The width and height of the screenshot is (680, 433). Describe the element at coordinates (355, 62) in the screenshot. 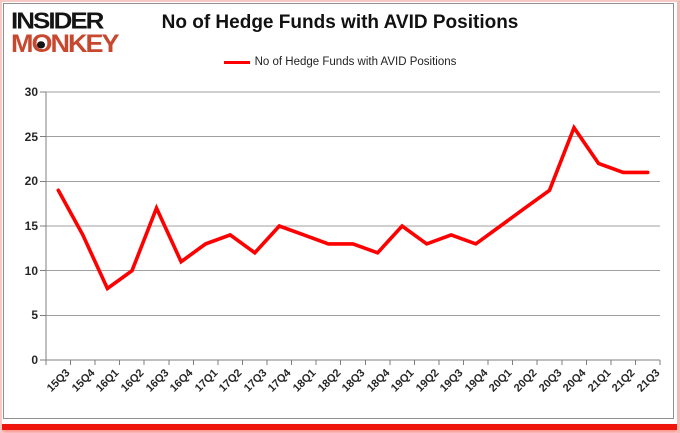

I see `legend-label: No of Hedge Funds with AVID Positions` at that location.